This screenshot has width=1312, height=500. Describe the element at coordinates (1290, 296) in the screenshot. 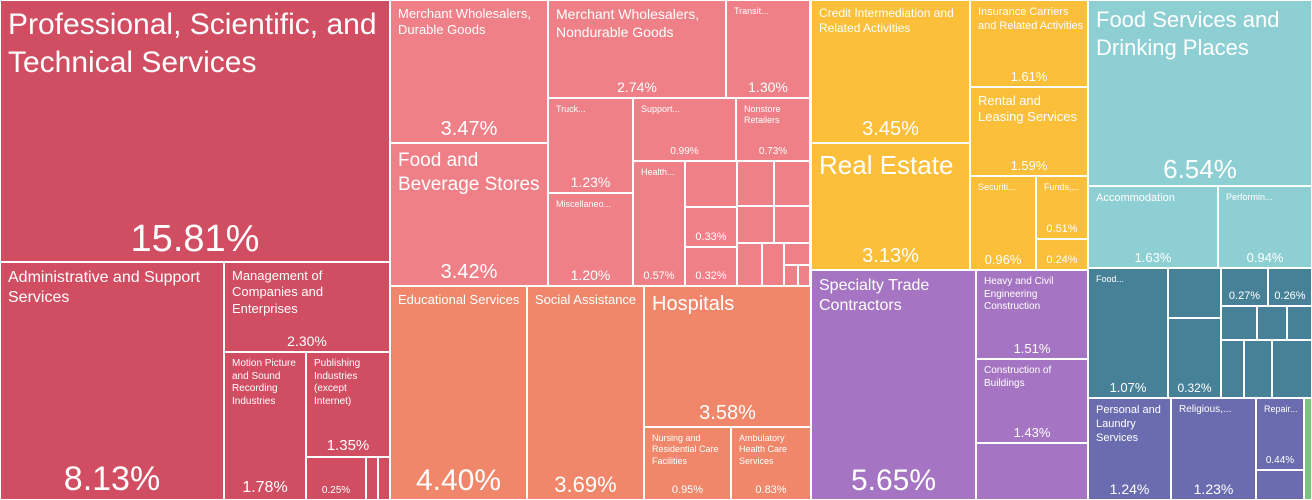

I see `tile-value: 0.26%` at that location.